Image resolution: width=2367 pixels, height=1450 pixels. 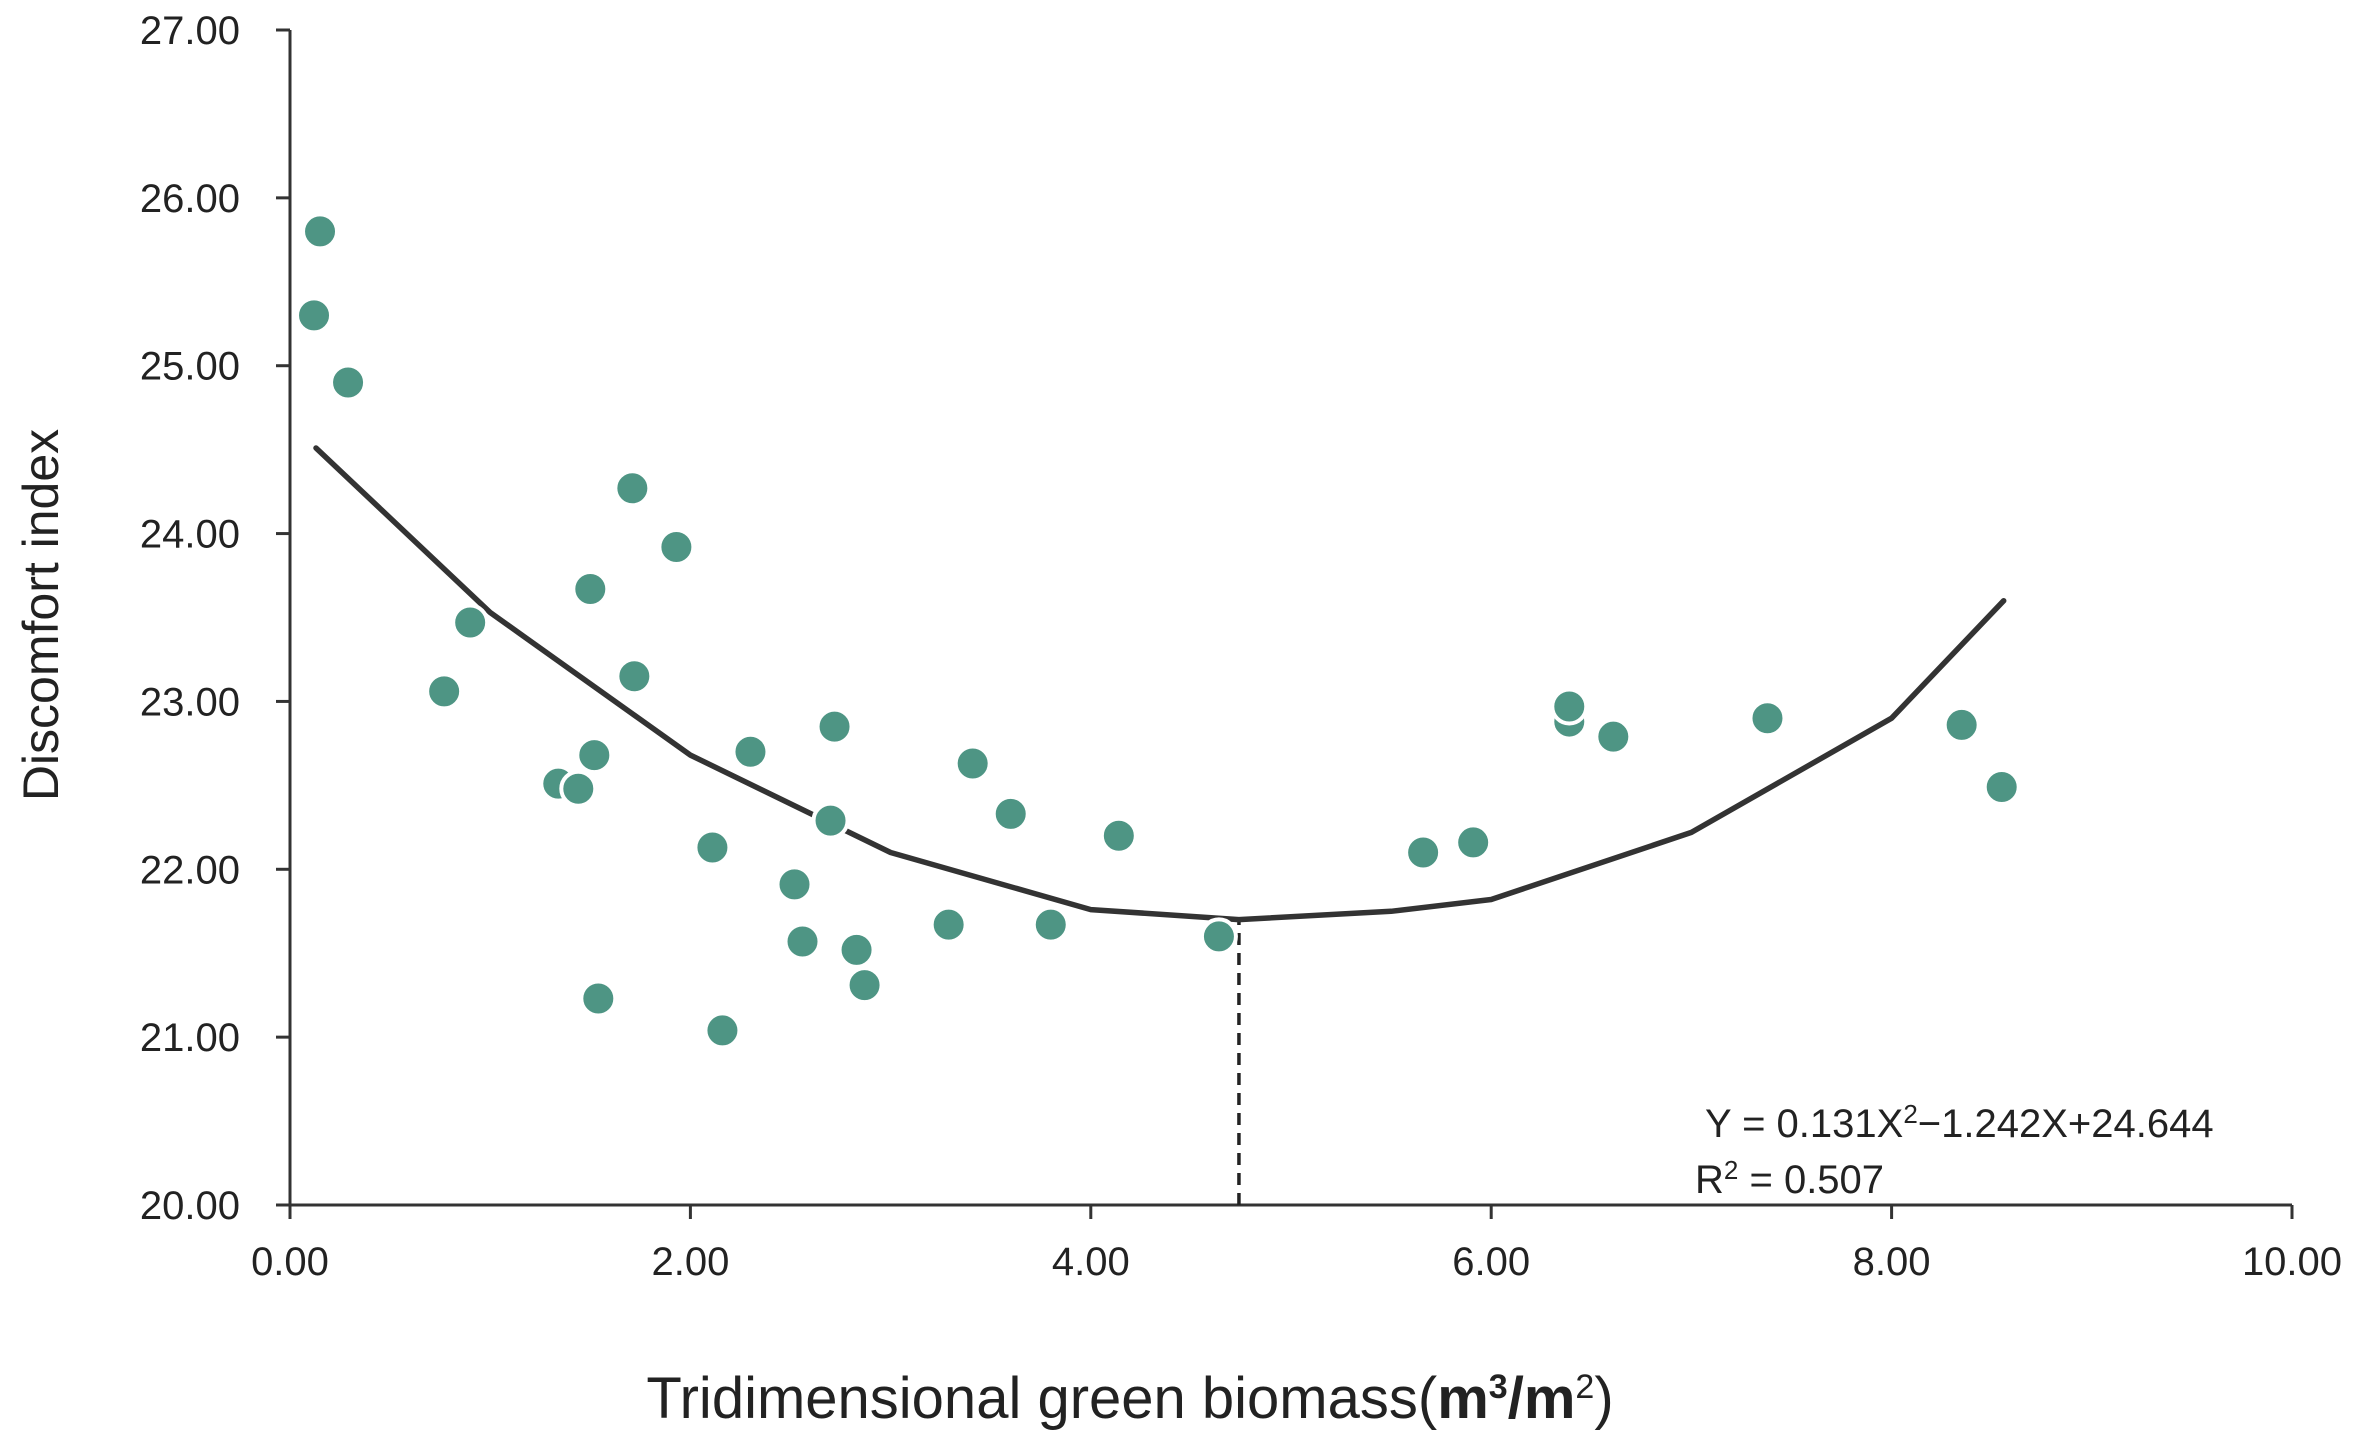 I want to click on y-tick-label: 24.00, so click(x=190, y=535).